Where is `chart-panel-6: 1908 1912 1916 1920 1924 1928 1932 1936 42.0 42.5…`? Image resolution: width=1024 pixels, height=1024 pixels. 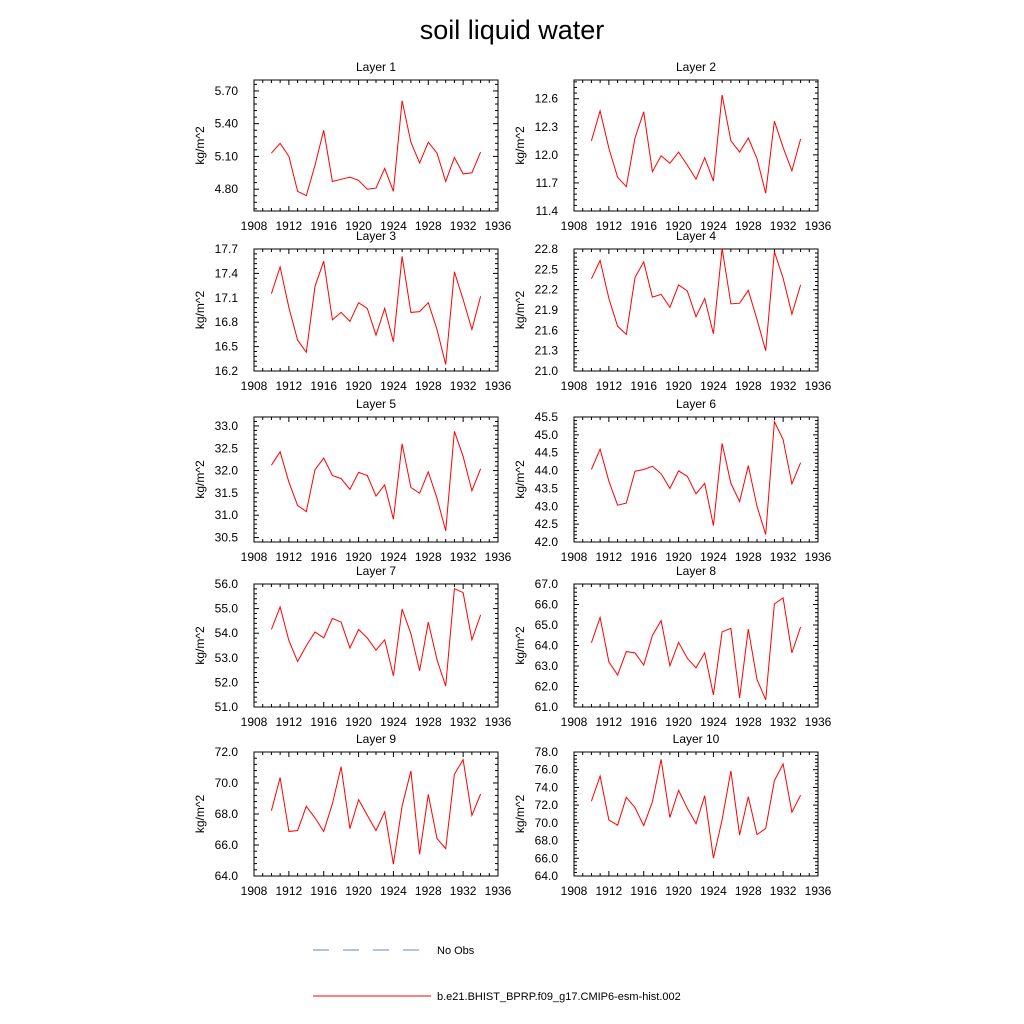 chart-panel-6: 1908 1912 1916 1920 1924 1928 1932 1936 42.0 42.5… is located at coordinates (672, 480).